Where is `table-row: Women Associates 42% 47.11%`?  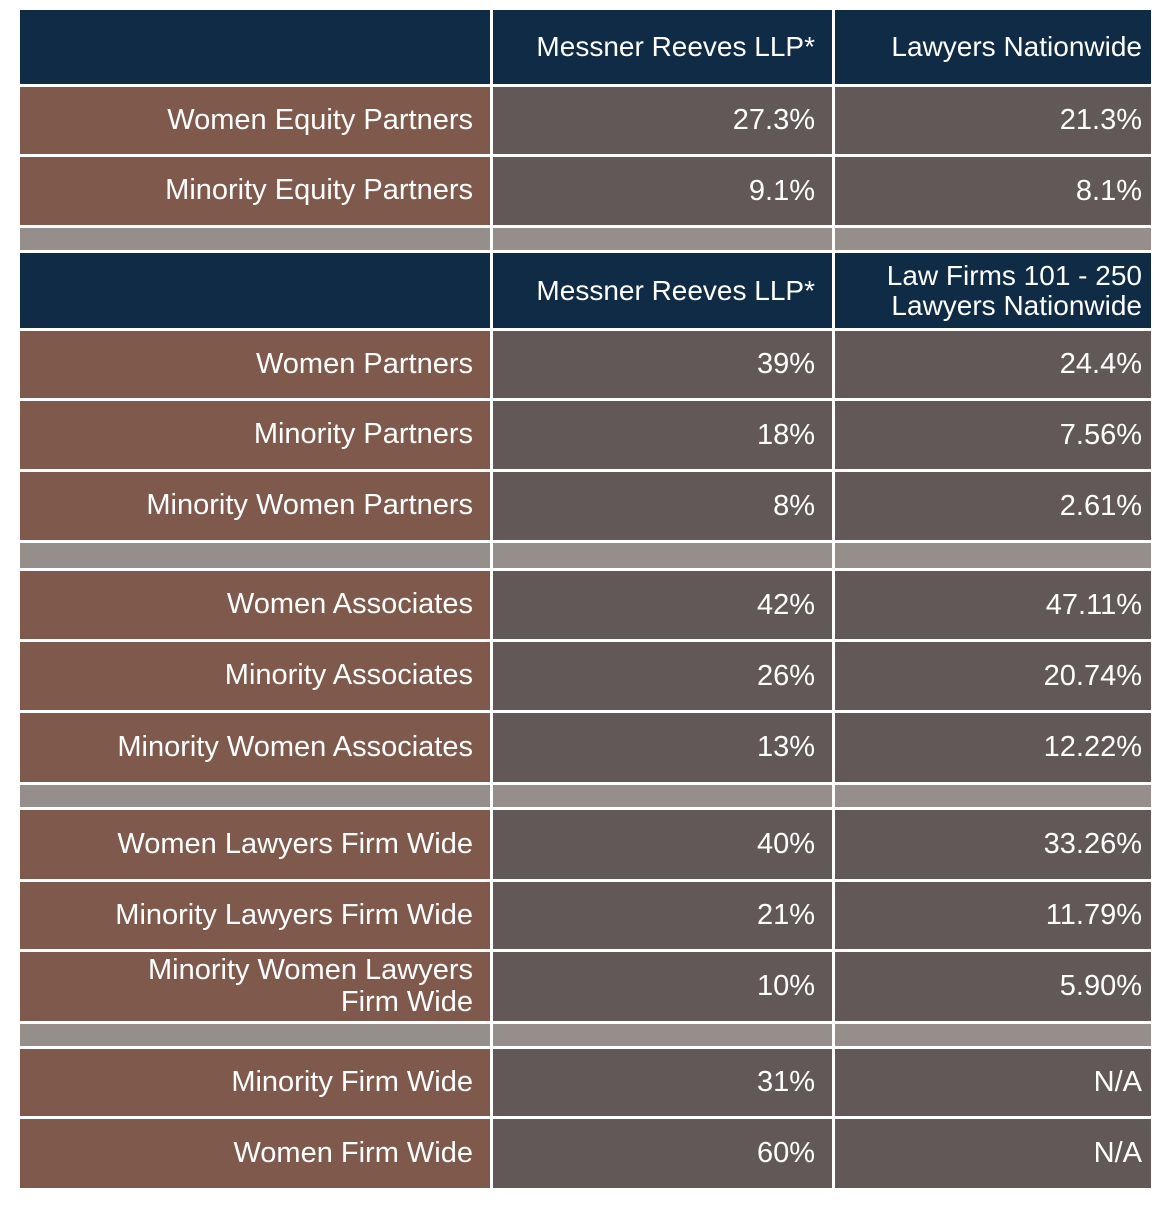
table-row: Women Associates 42% 47.11% is located at coordinates (585, 606).